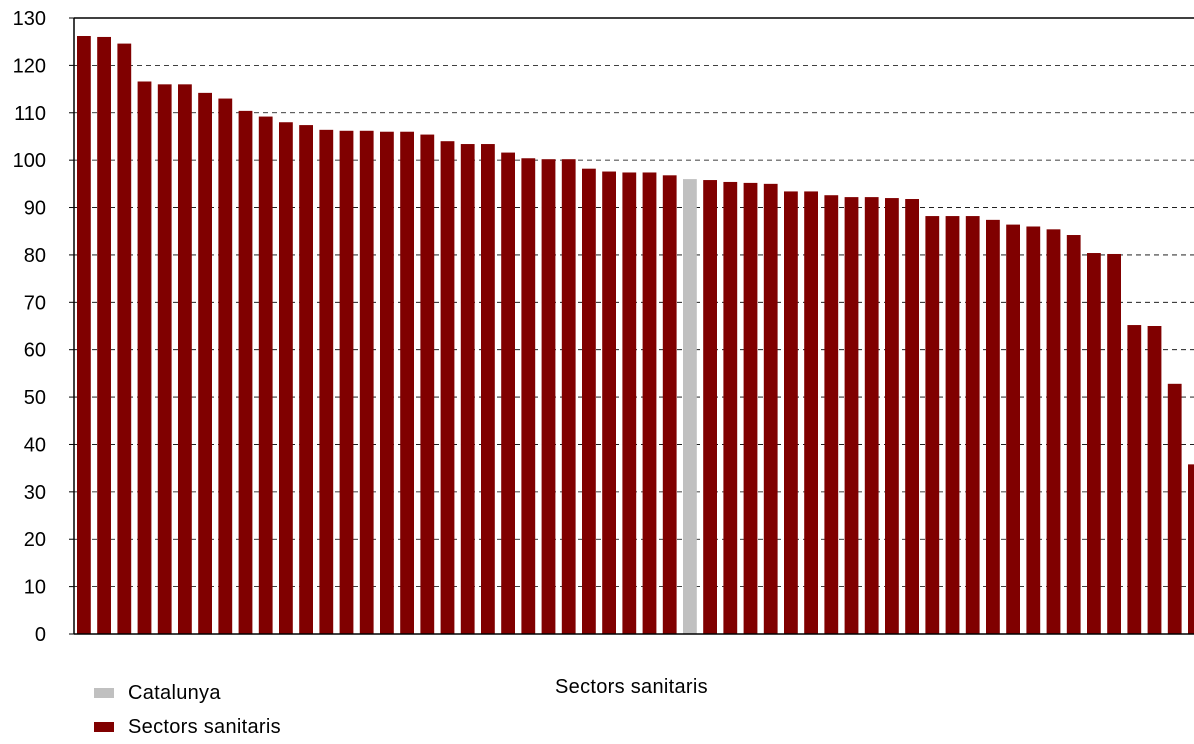  What do you see at coordinates (174, 692) in the screenshot?
I see `legend-label-catalunya: Catalunya` at bounding box center [174, 692].